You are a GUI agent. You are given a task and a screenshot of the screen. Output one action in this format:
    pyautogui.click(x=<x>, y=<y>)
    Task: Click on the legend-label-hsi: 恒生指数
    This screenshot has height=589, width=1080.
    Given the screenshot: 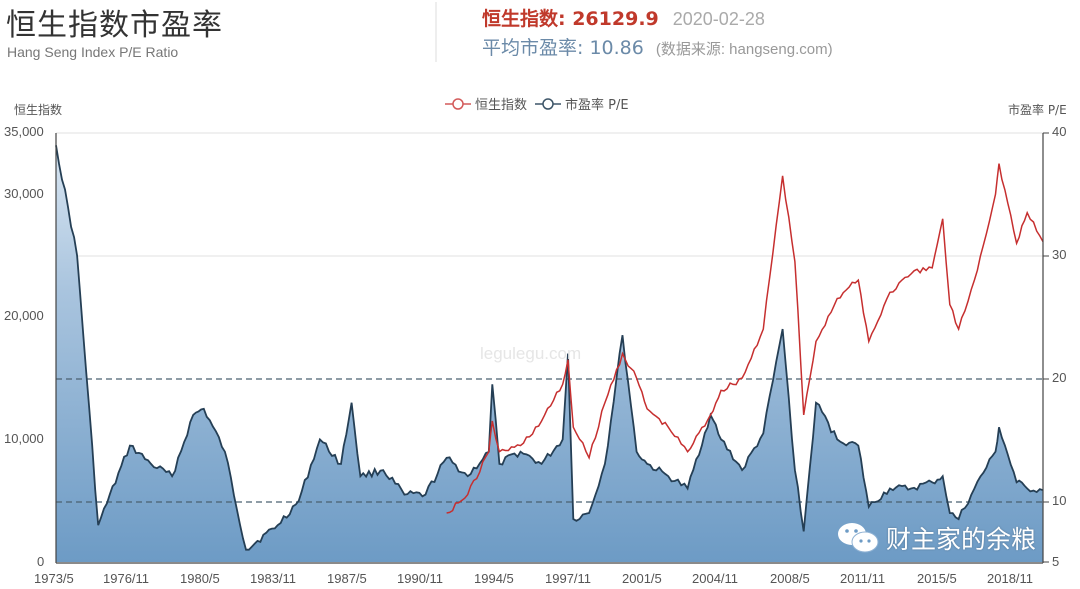 What is the action you would take?
    pyautogui.click(x=501, y=105)
    